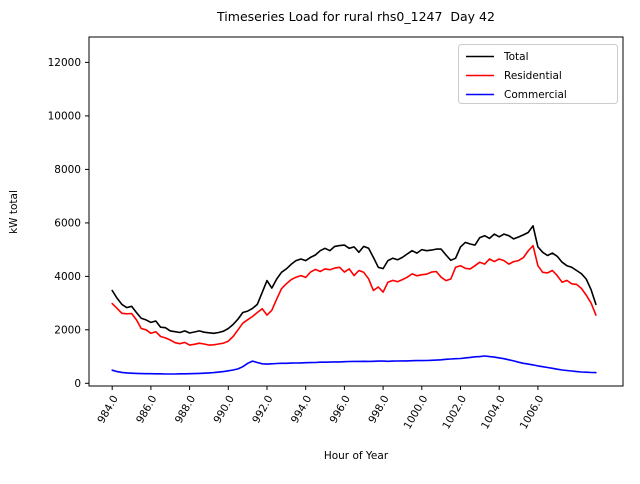  Describe the element at coordinates (454, 413) in the screenshot. I see `x-tick-label: 1002.0` at that location.